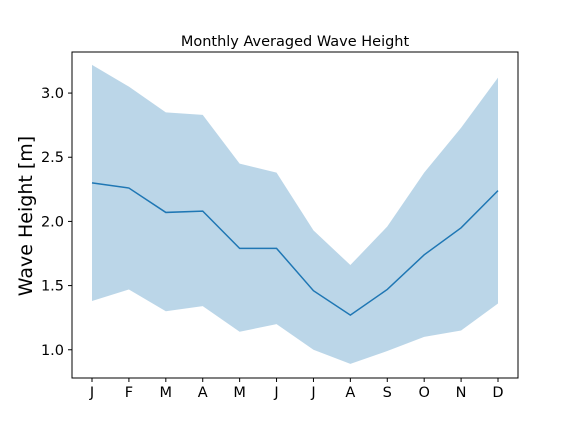 The height and width of the screenshot is (432, 576). What do you see at coordinates (129, 393) in the screenshot?
I see `x-tick-label: F` at bounding box center [129, 393].